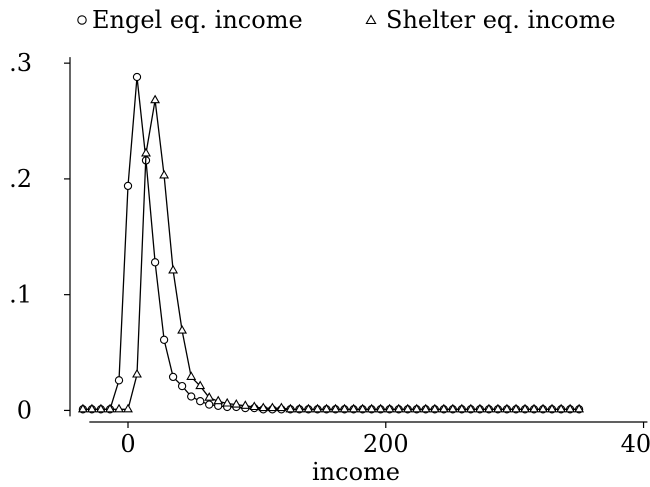  Describe the element at coordinates (20, 295) in the screenshot. I see `y-tick-label: .1` at that location.